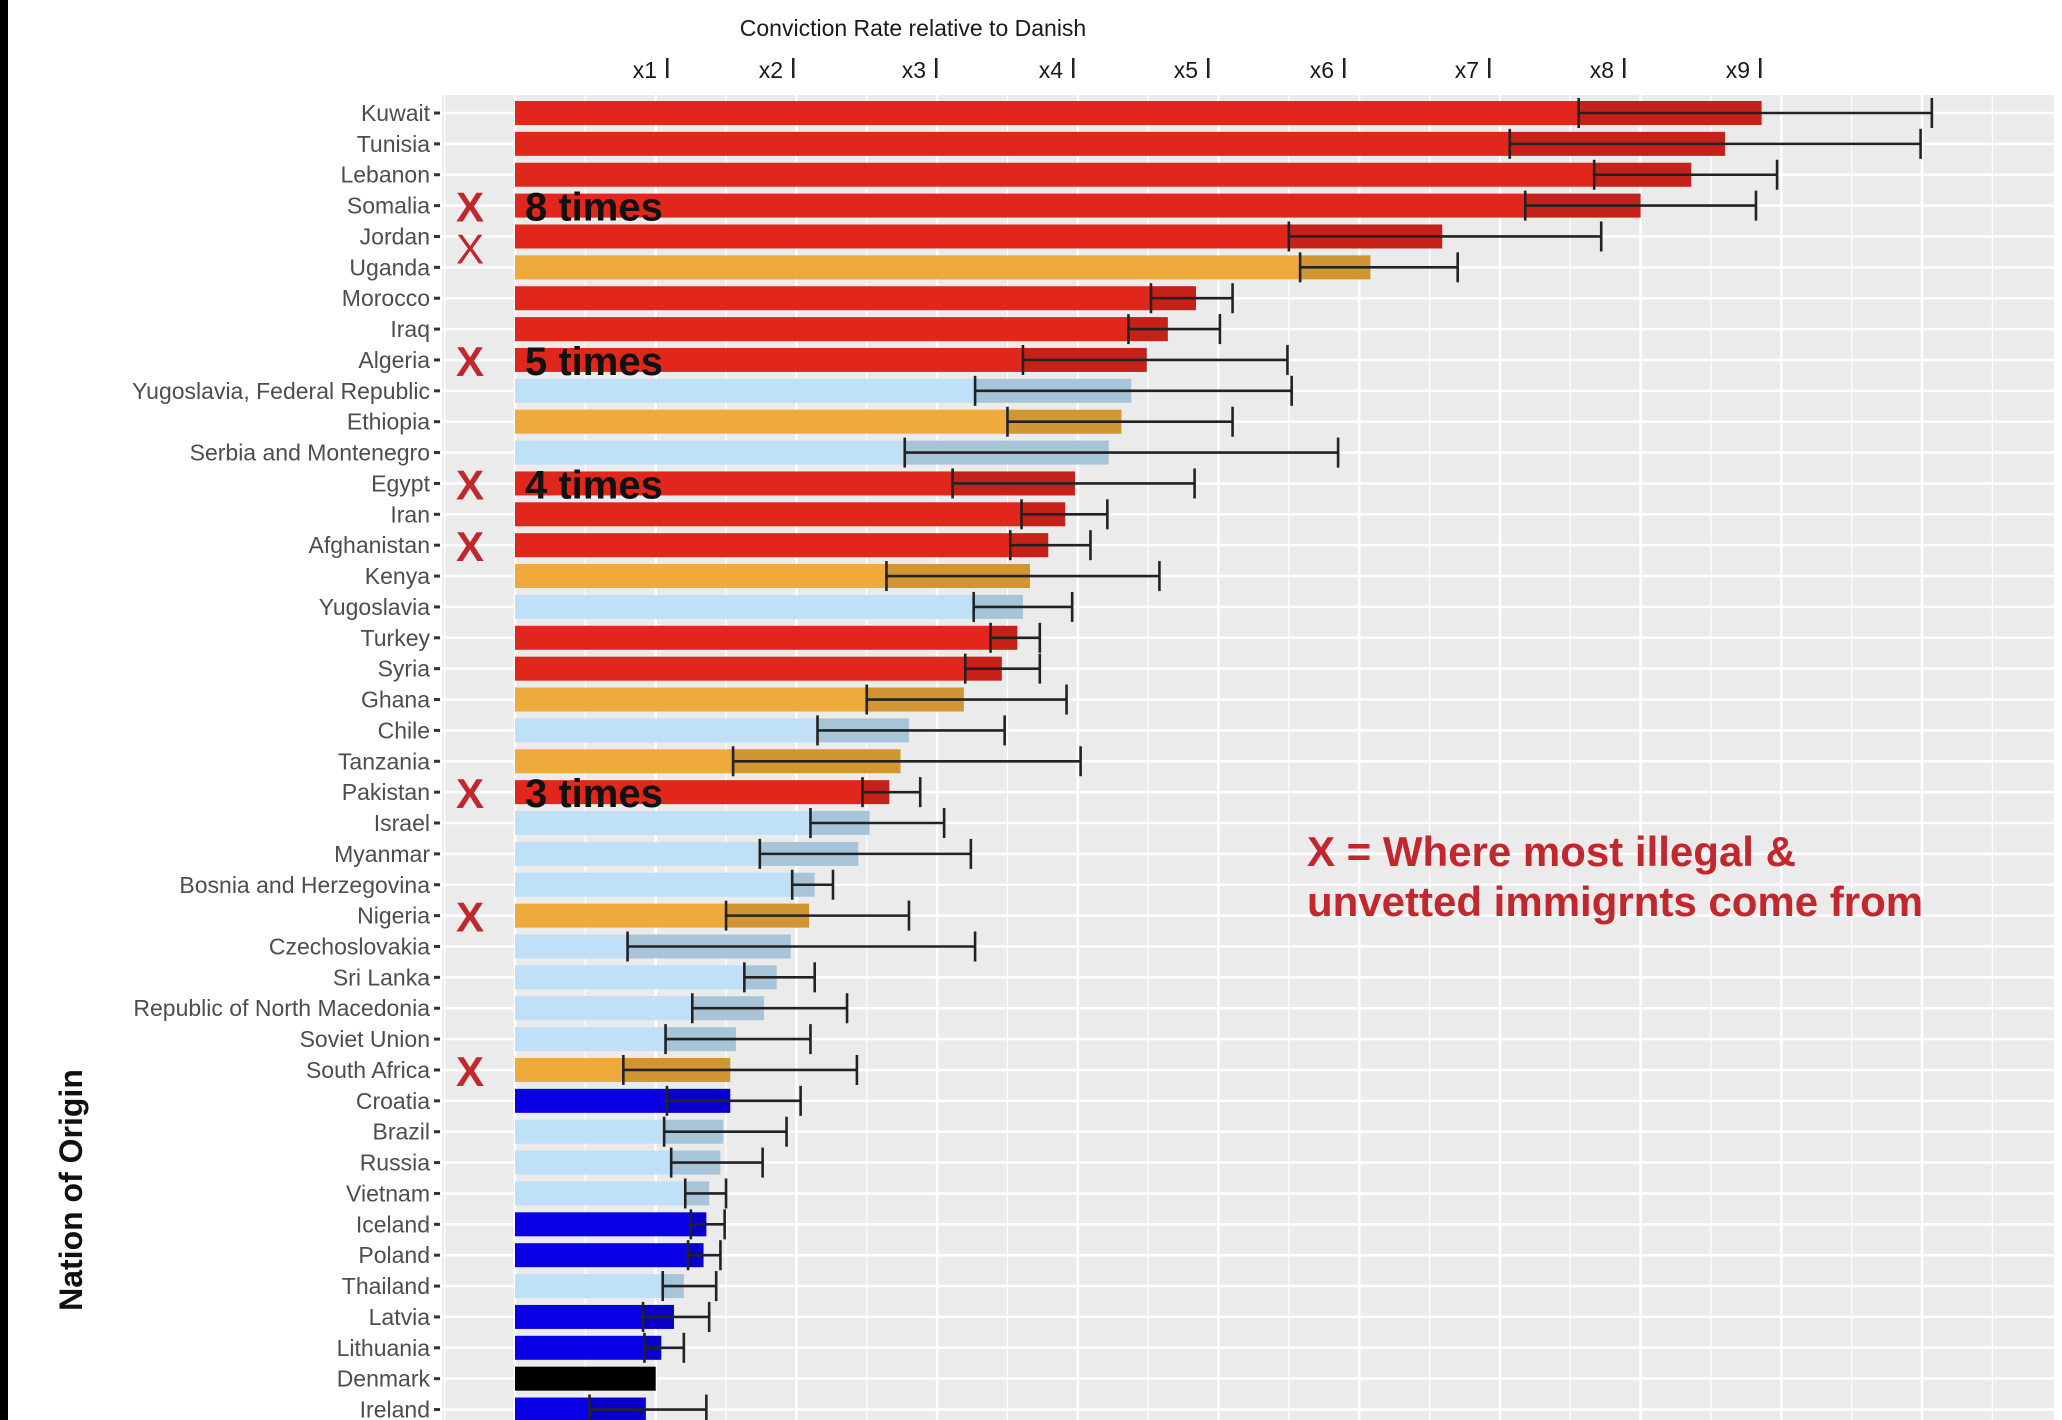  What do you see at coordinates (394, 1255) in the screenshot?
I see `category-label: Poland` at bounding box center [394, 1255].